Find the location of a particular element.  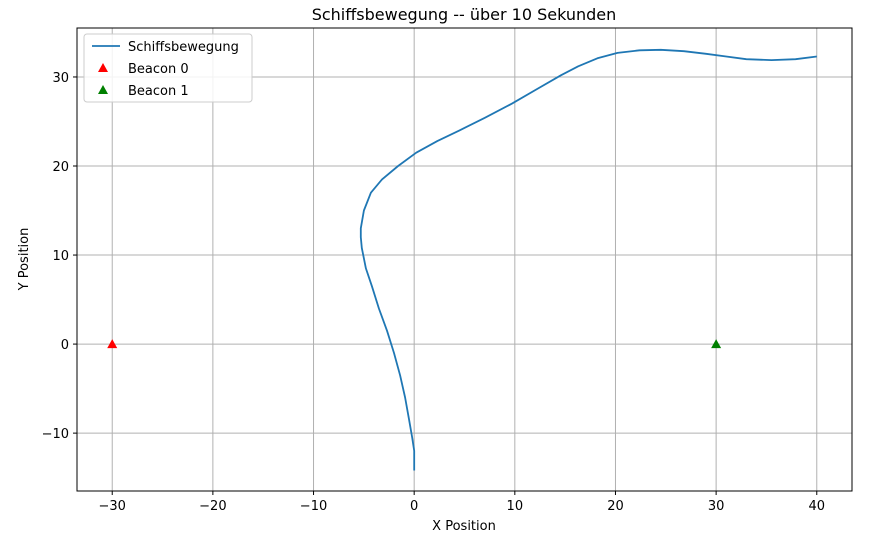

y-axis-label: Y Position is located at coordinates (24, 260).